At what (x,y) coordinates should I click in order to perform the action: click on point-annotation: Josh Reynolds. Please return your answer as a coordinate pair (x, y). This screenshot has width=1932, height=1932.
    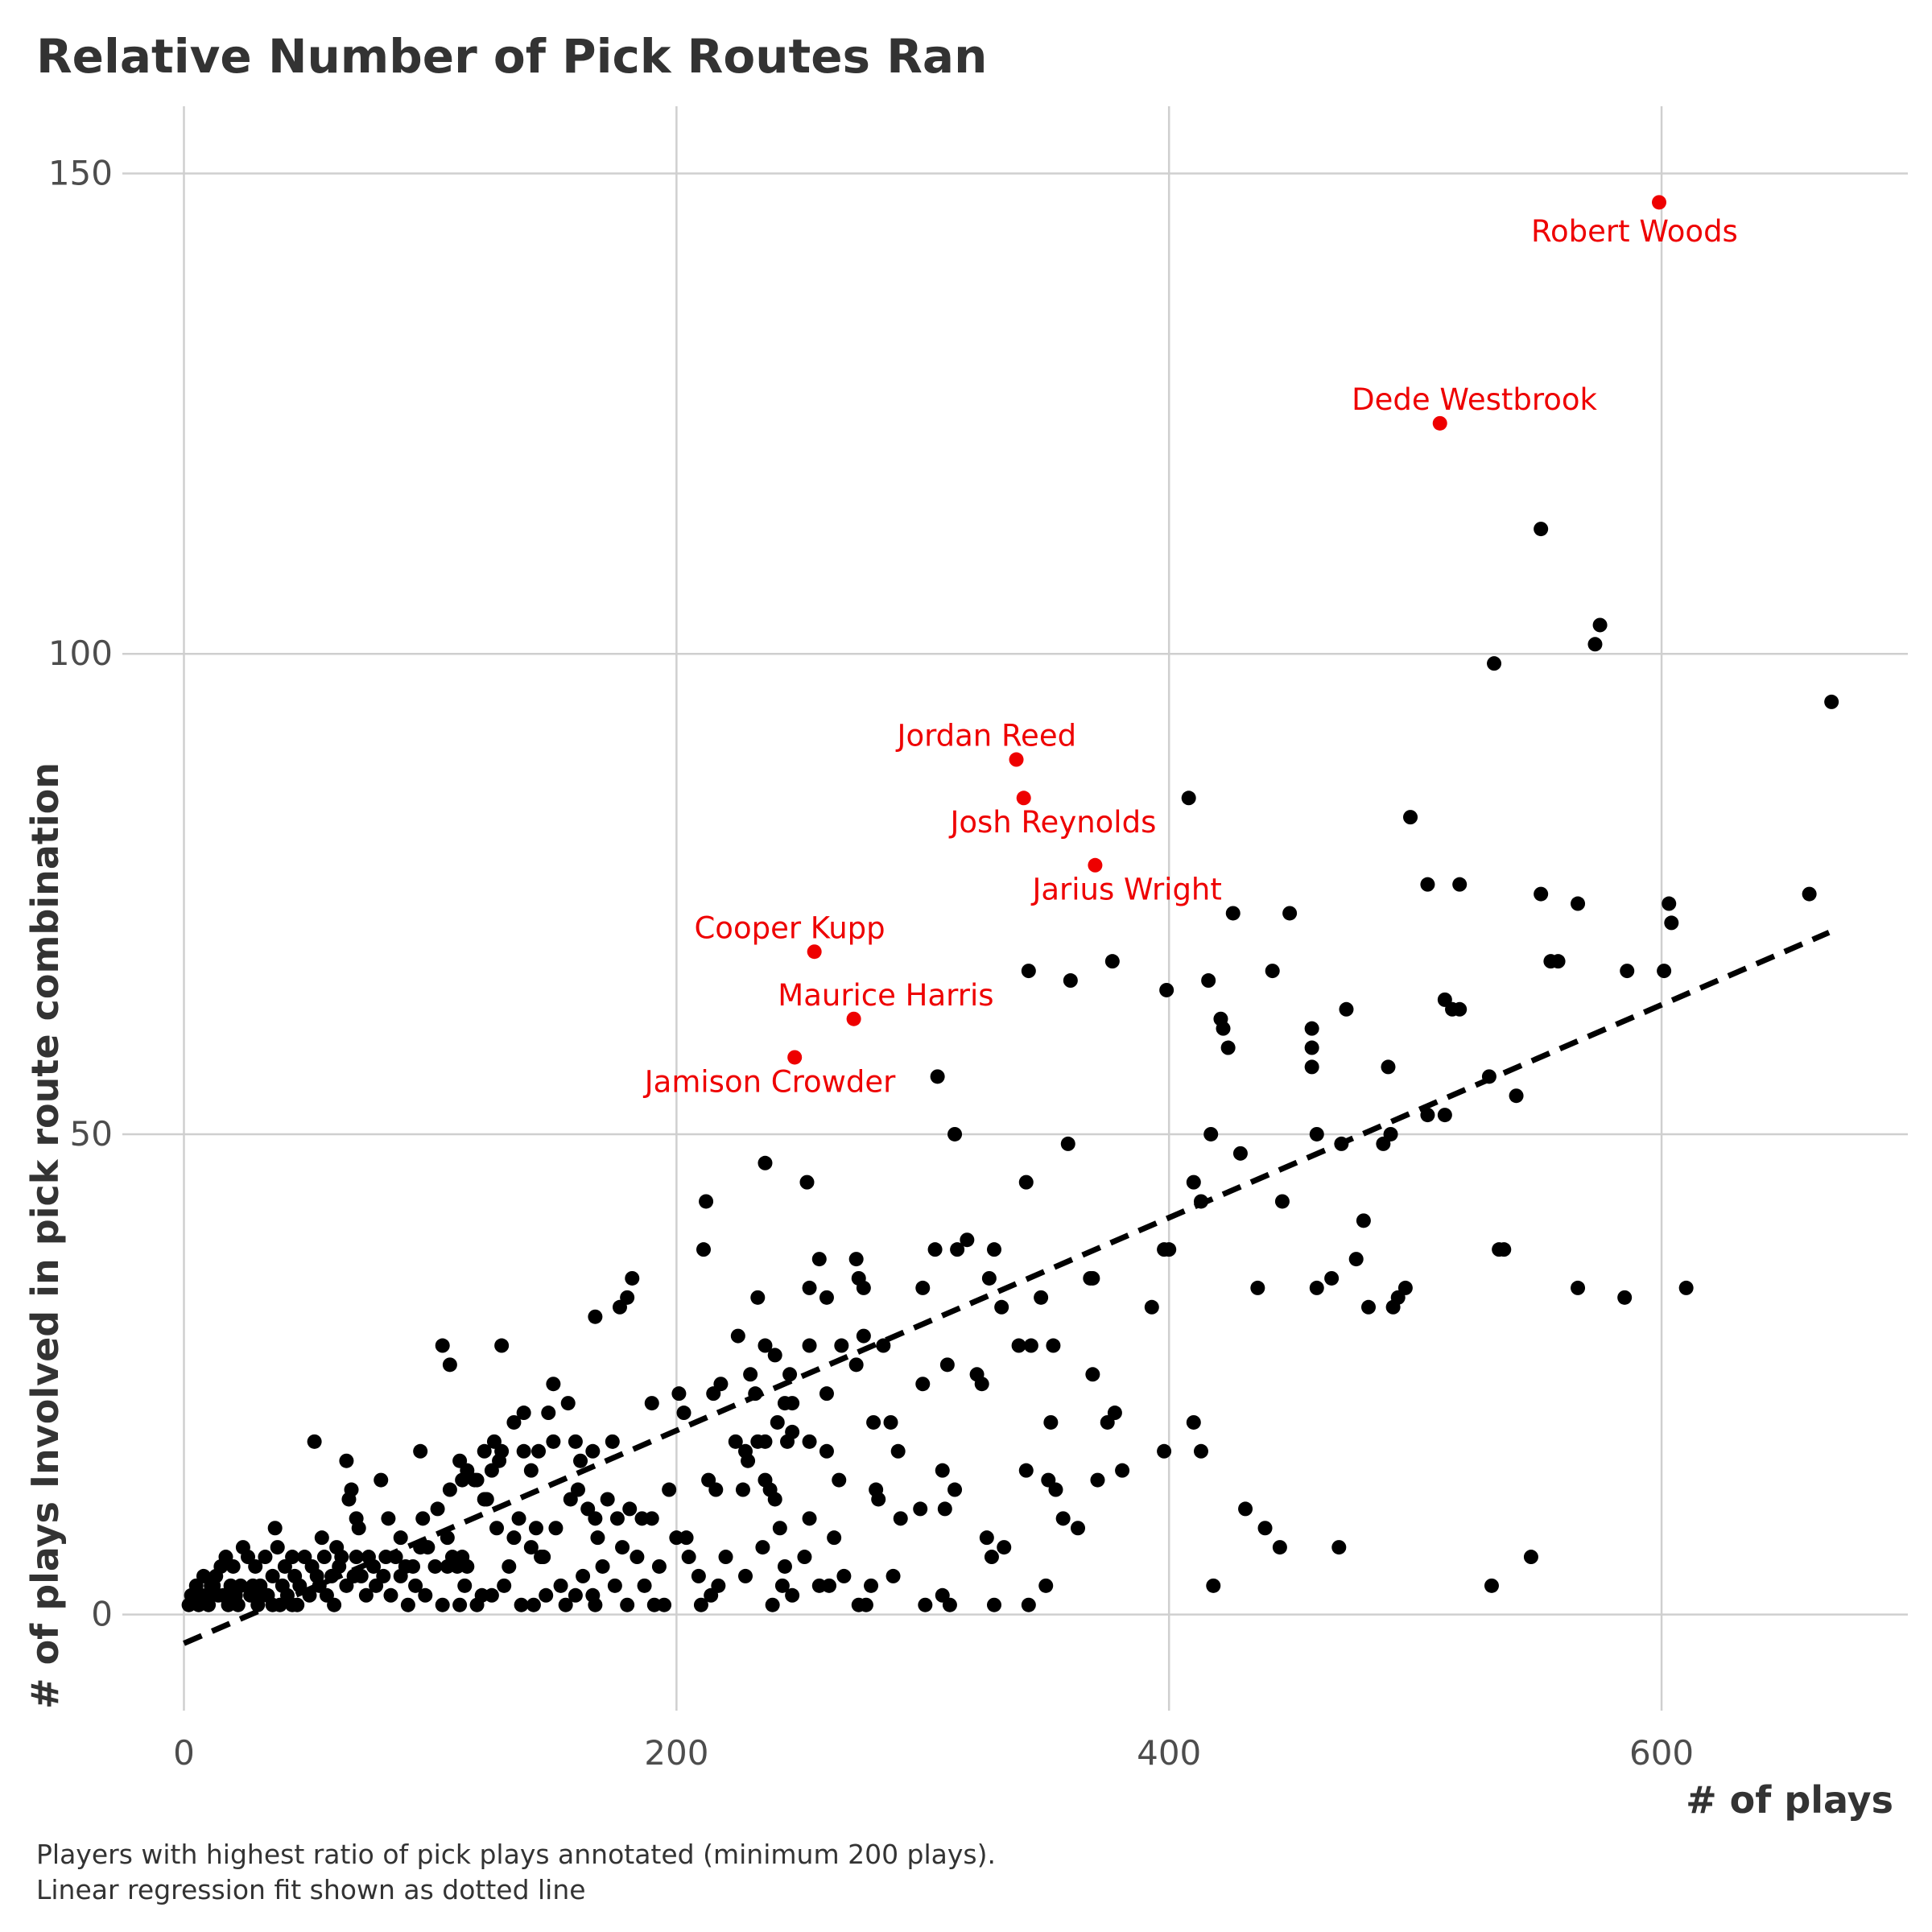
    Looking at the image, I should click on (1052, 822).